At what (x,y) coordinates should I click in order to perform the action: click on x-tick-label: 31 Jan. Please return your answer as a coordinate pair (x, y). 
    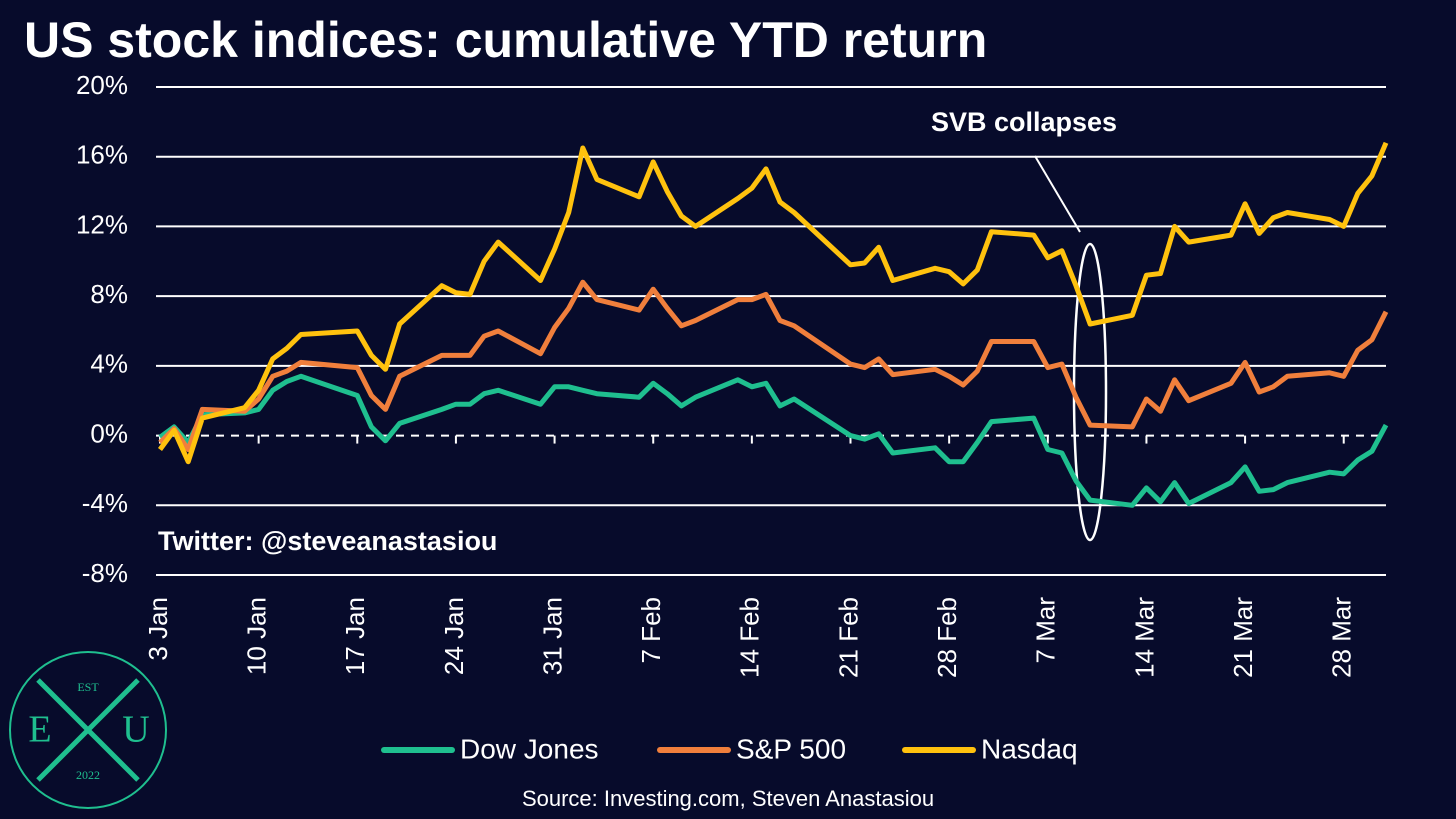
    Looking at the image, I should click on (552, 636).